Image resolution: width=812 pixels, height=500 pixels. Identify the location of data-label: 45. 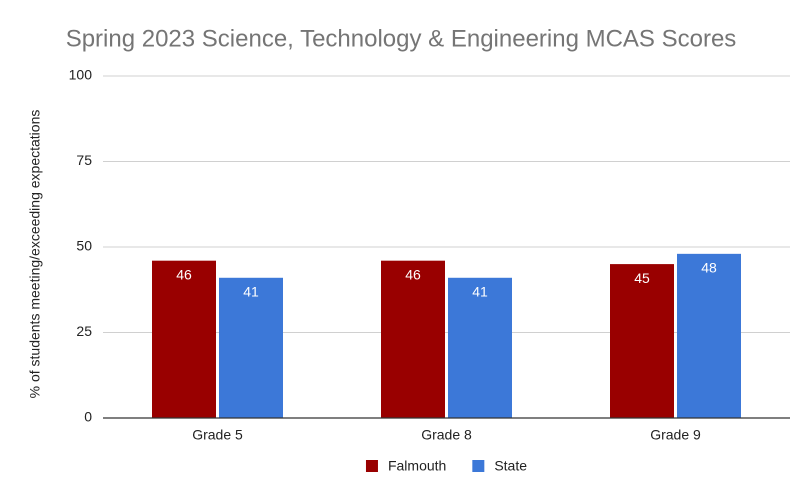
(642, 278).